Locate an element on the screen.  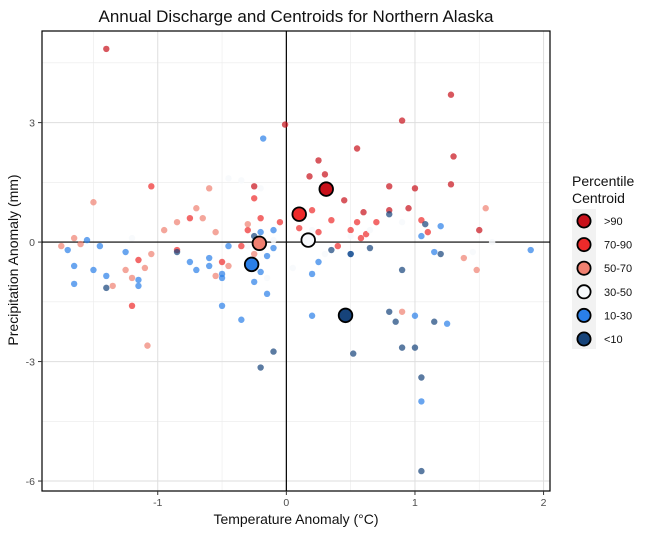
x-axis-title: Temperature Anomaly (°C) is located at coordinates (295, 519).